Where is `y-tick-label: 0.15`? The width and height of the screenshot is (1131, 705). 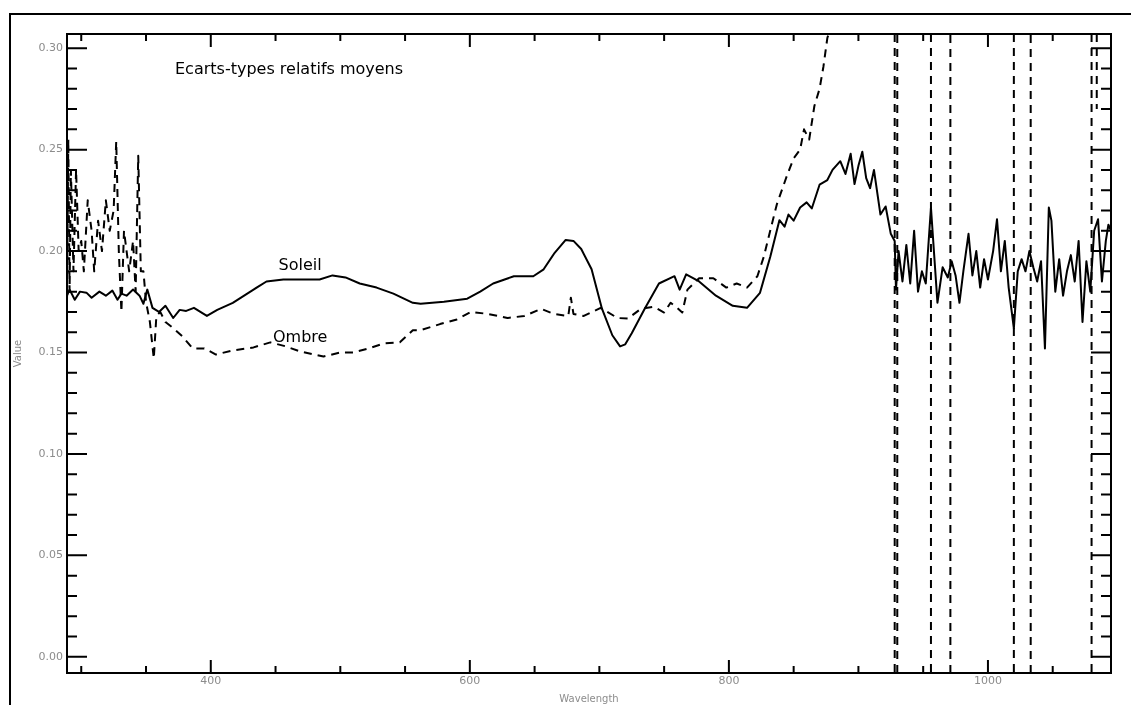
y-tick-label: 0.15 is located at coordinates (50, 352).